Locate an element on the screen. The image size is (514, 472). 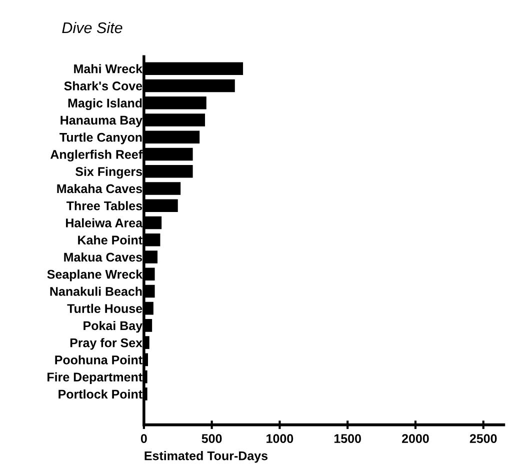
y-tick-label: Turtle Canyon is located at coordinates (101, 138).